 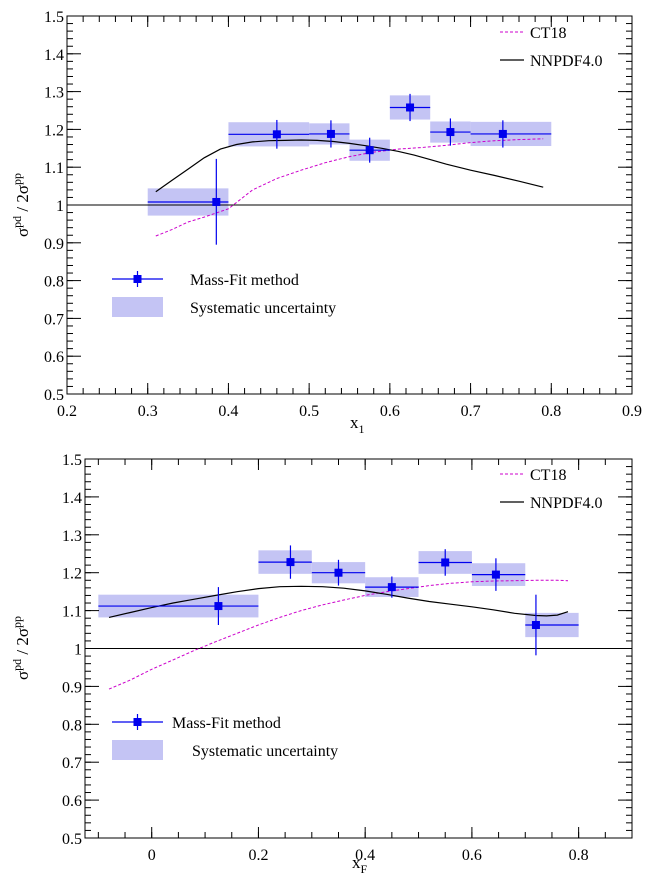 What do you see at coordinates (632, 411) in the screenshot?
I see `x-tick-label: 0.9` at bounding box center [632, 411].